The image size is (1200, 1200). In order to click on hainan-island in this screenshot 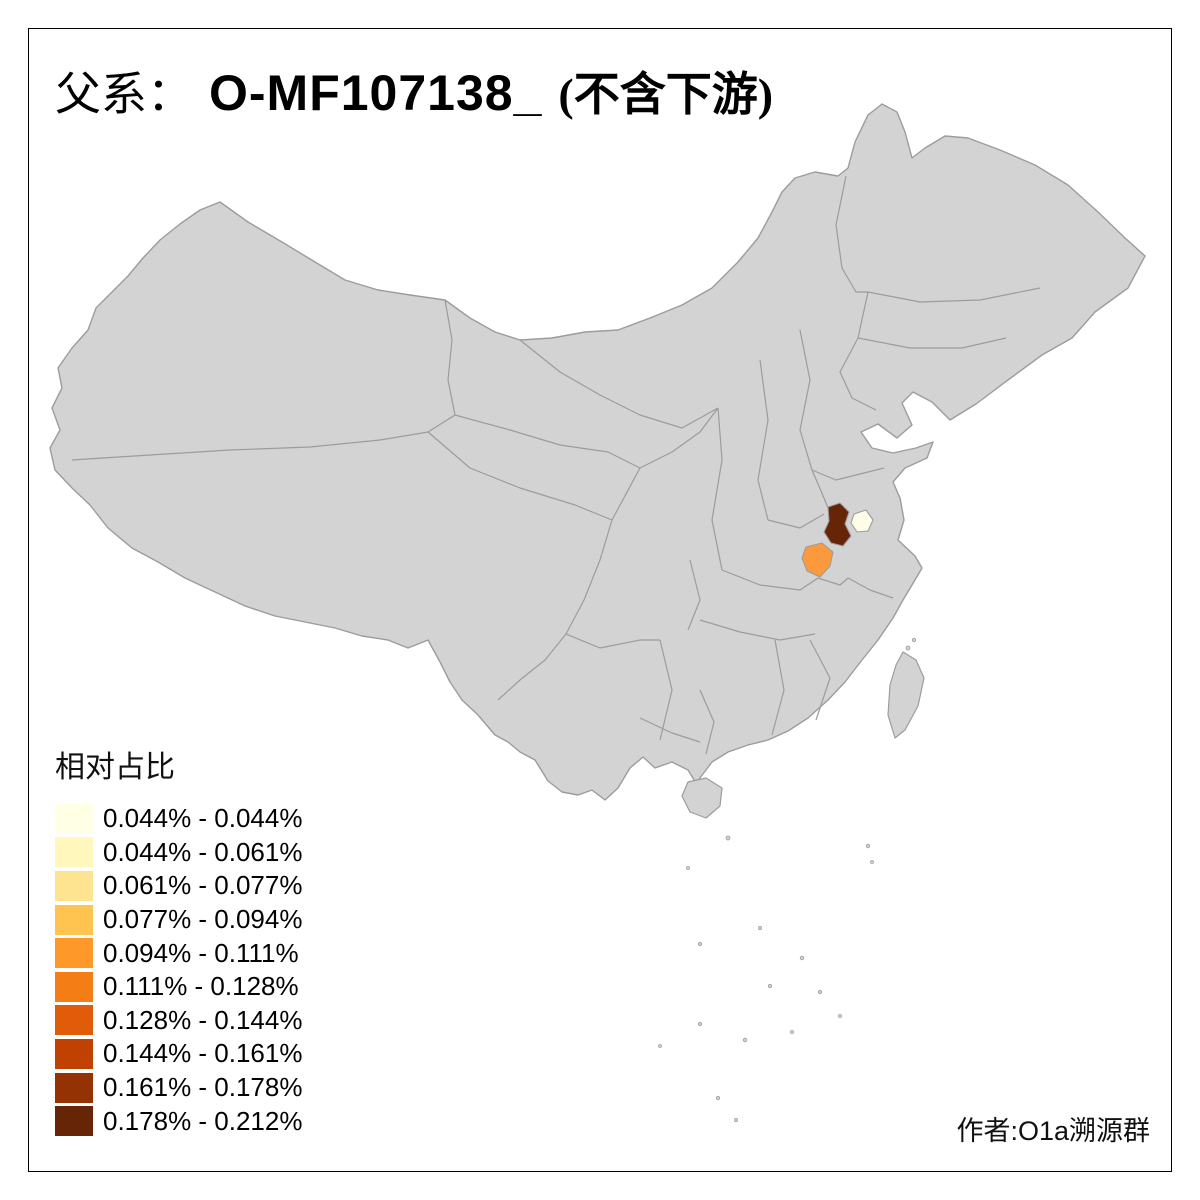, I will do `click(702, 798)`.